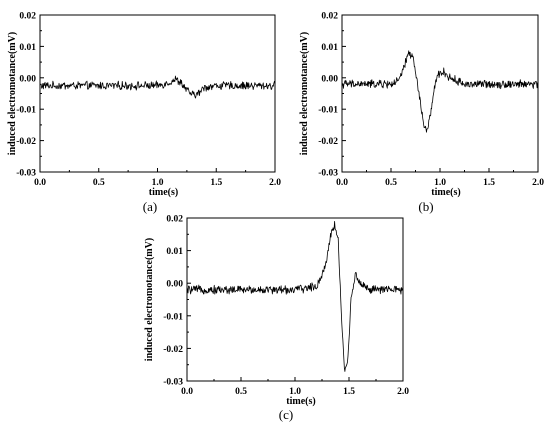 The image size is (550, 429). I want to click on panel-label: (c), so click(286, 414).